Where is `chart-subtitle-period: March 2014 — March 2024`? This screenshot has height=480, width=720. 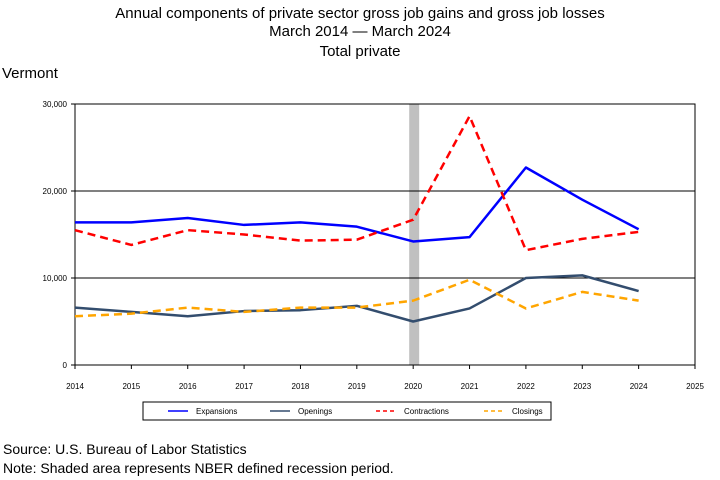
chart-subtitle-period: March 2014 — March 2024 is located at coordinates (360, 31).